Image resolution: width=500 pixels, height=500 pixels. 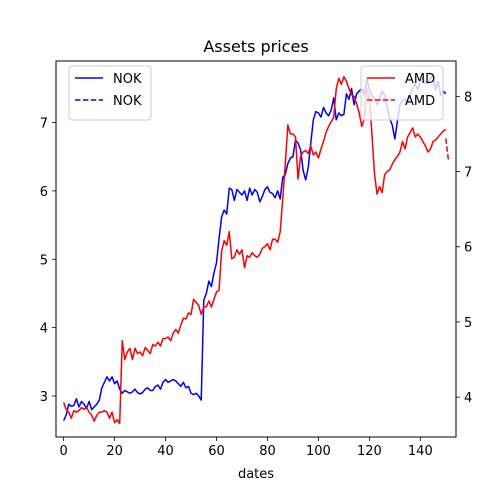 What do you see at coordinates (246, 448) in the screenshot?
I see `x-axis: 0 20 40 60 80 100 120 140` at bounding box center [246, 448].